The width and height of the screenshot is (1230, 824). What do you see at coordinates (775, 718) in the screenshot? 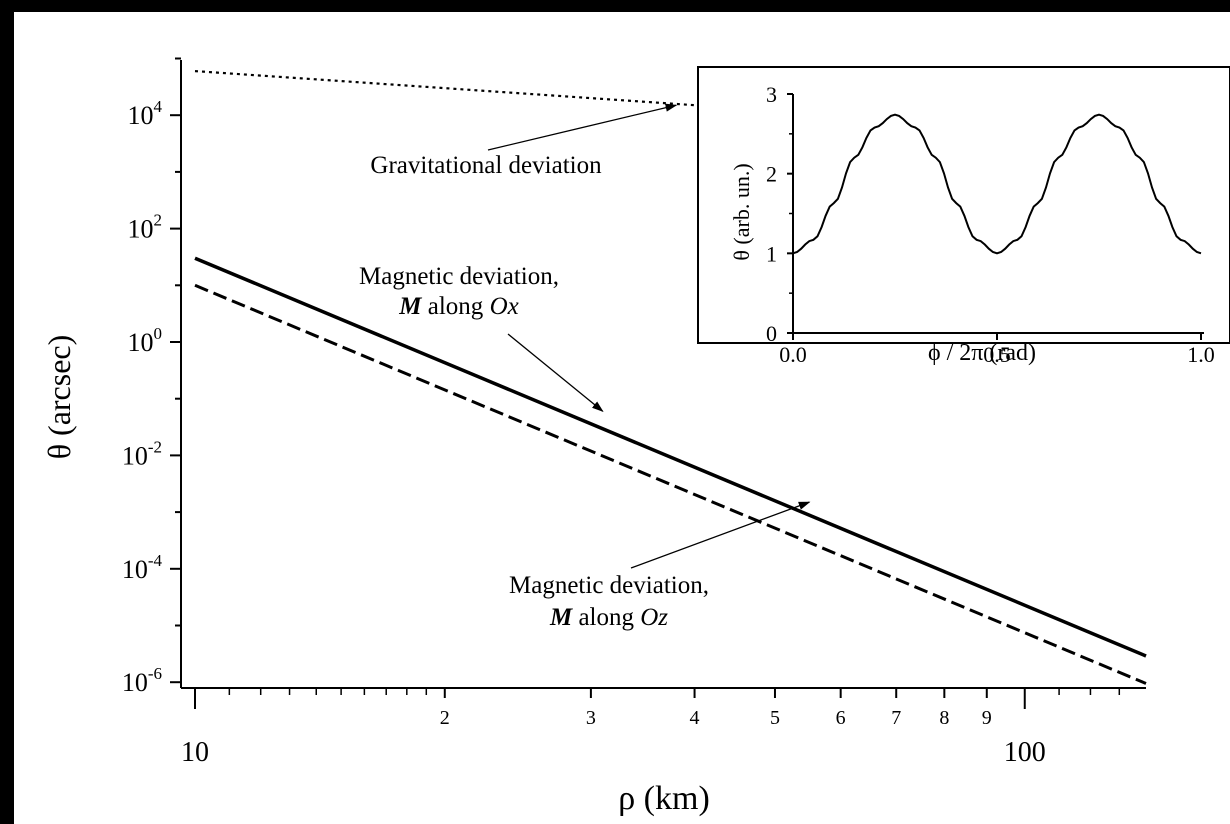
I see `x-minor-tick-label: 5` at bounding box center [775, 718].